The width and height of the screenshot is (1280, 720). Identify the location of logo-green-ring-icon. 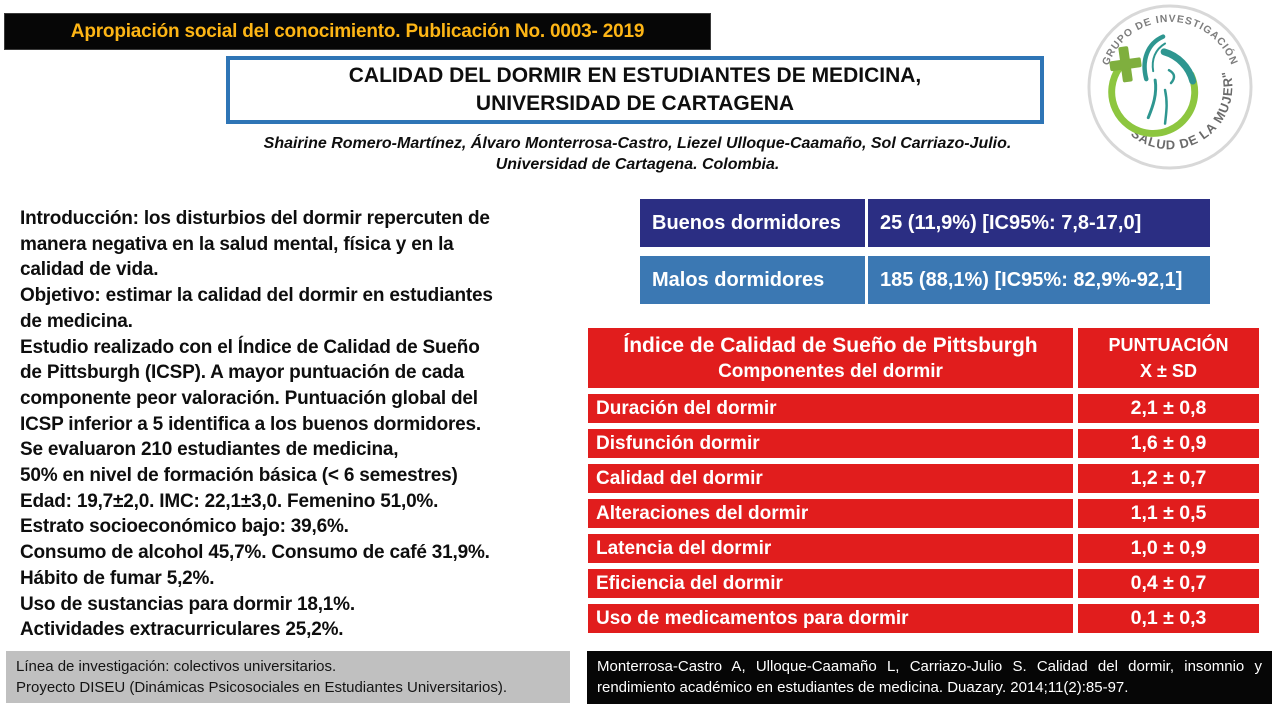
(1153, 100).